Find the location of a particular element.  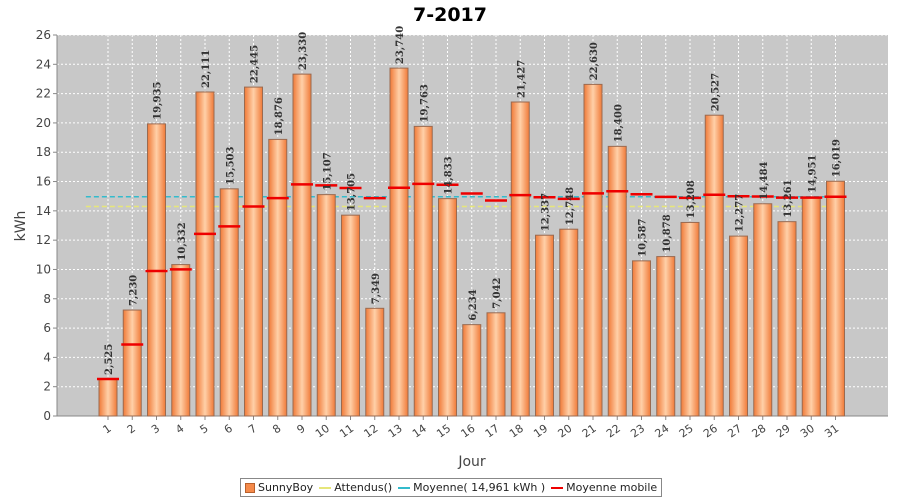

x-tick-label: 7 is located at coordinates (252, 429).